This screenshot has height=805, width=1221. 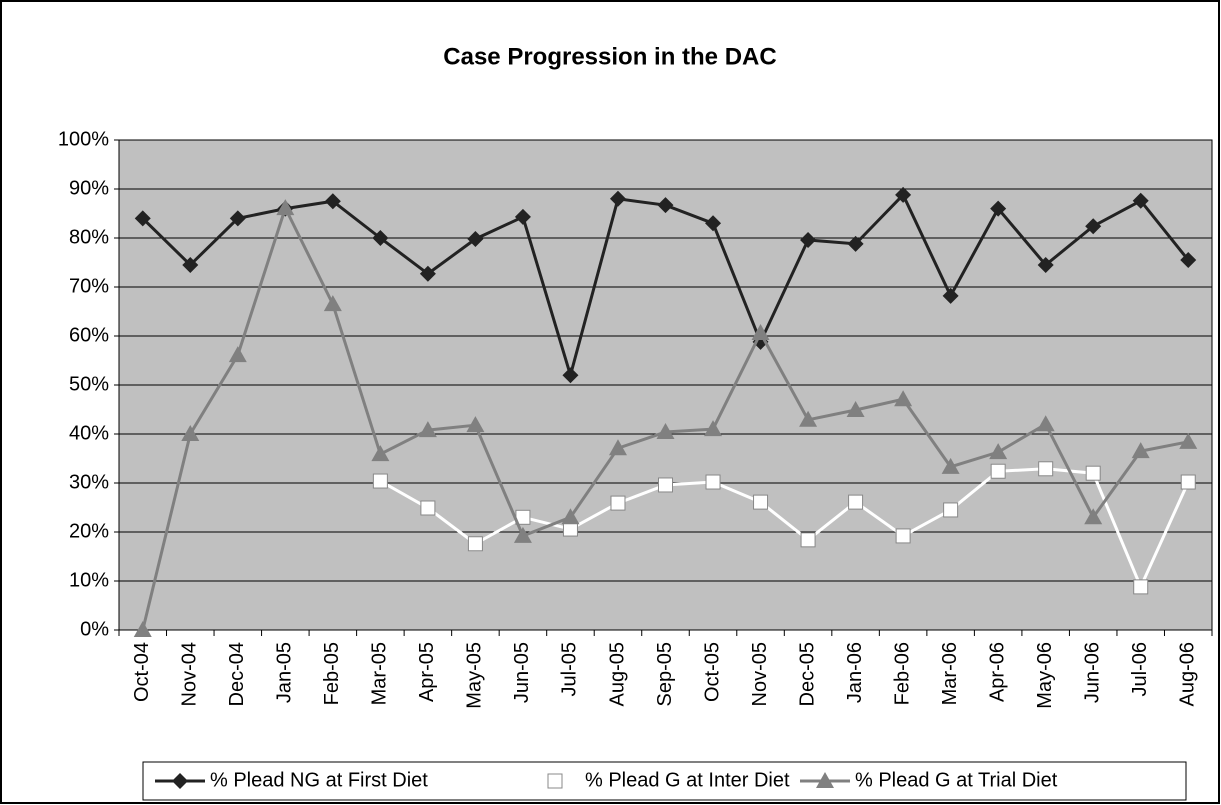 I want to click on legend, so click(x=664, y=781).